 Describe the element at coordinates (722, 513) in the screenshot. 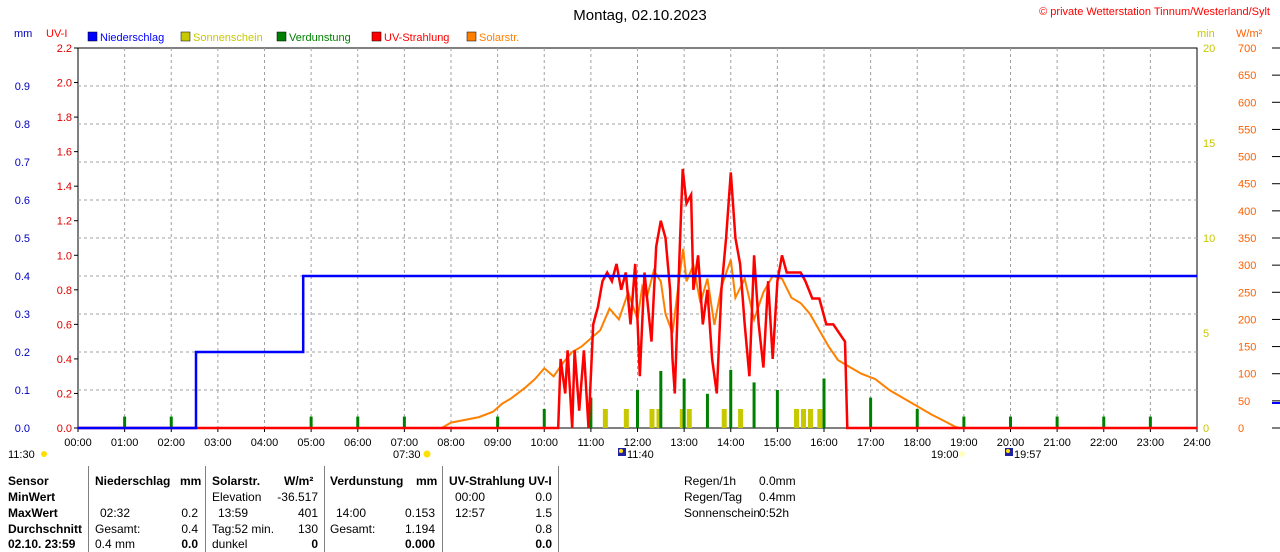

I see `summary-sunshine-label: Sonnenschein` at that location.